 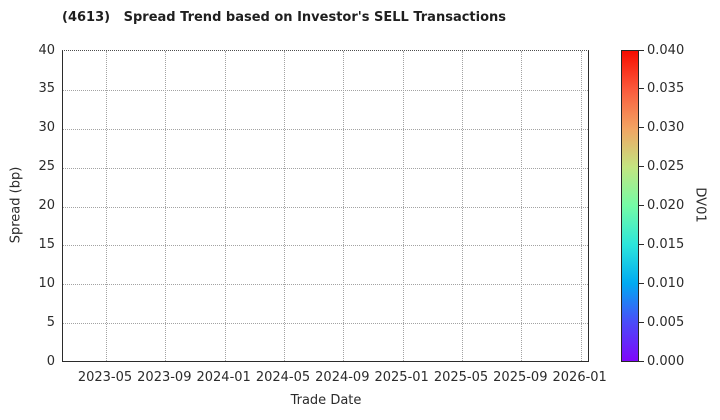 I want to click on y-tick-label: 10, so click(x=46, y=283).